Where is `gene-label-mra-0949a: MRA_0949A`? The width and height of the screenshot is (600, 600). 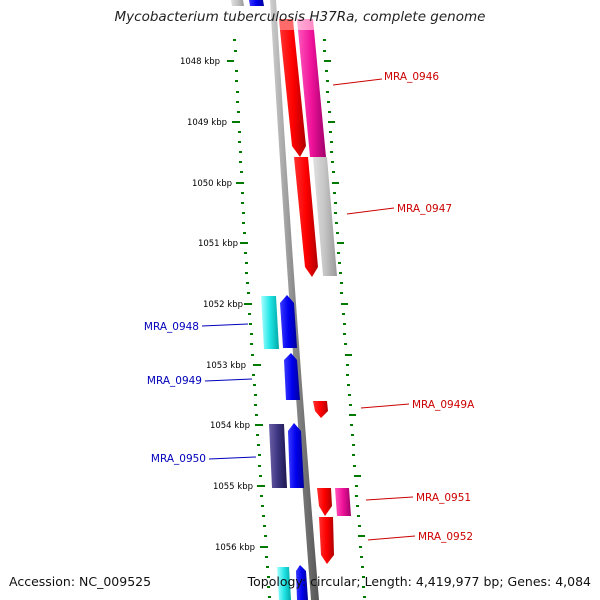
gene-label-mra-0949a: MRA_0949A is located at coordinates (443, 405).